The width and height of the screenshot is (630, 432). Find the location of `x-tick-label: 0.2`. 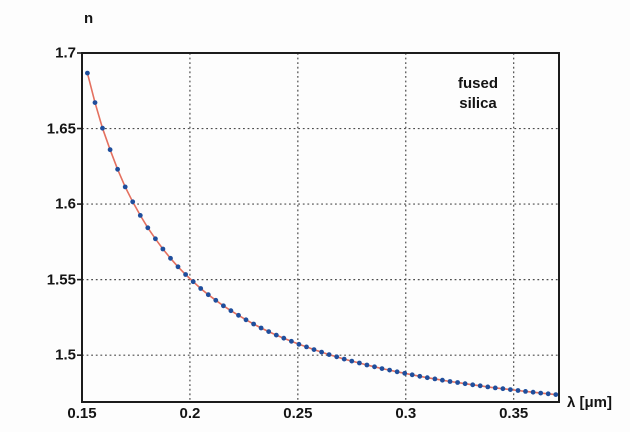

x-tick-label: 0.2 is located at coordinates (190, 413).